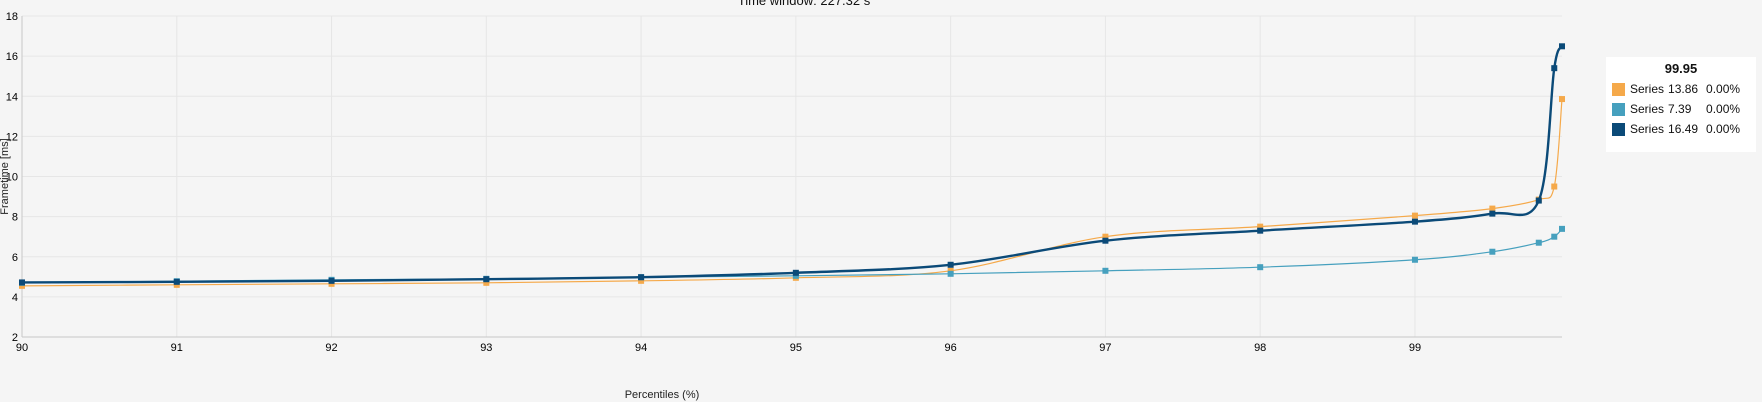  What do you see at coordinates (1723, 89) in the screenshot?
I see `tooltip-pct-1: 0.00%` at bounding box center [1723, 89].